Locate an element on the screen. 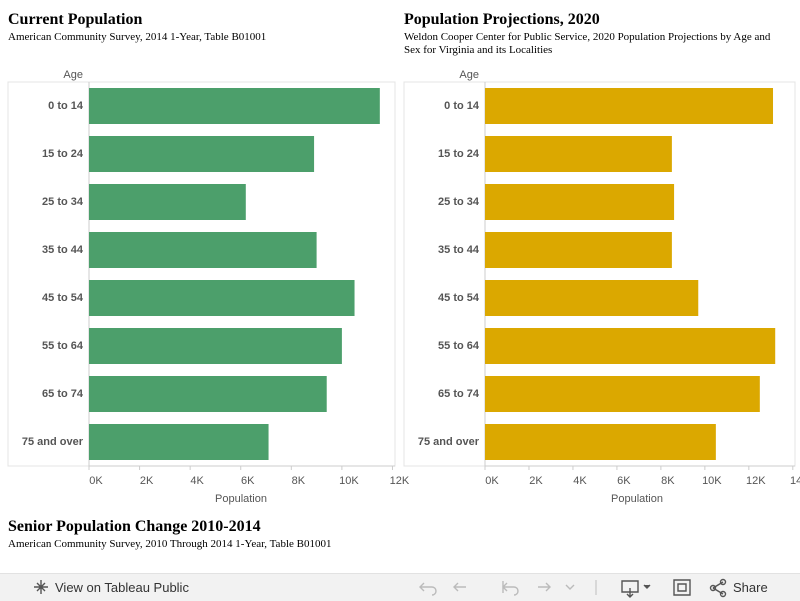 The width and height of the screenshot is (800, 601). toolbar: View on Tableau Public Share is located at coordinates (400, 587).